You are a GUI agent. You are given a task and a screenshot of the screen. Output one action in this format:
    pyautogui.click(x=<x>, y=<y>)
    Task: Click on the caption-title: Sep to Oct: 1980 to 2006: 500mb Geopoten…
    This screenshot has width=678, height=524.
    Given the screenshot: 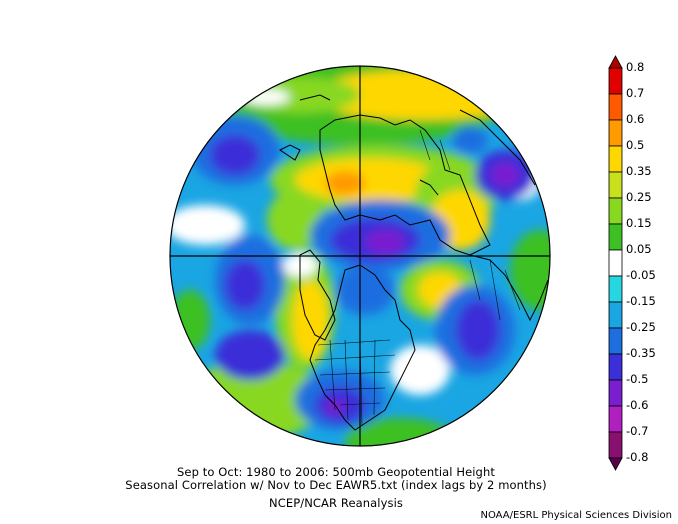 What is the action you would take?
    pyautogui.click(x=336, y=472)
    